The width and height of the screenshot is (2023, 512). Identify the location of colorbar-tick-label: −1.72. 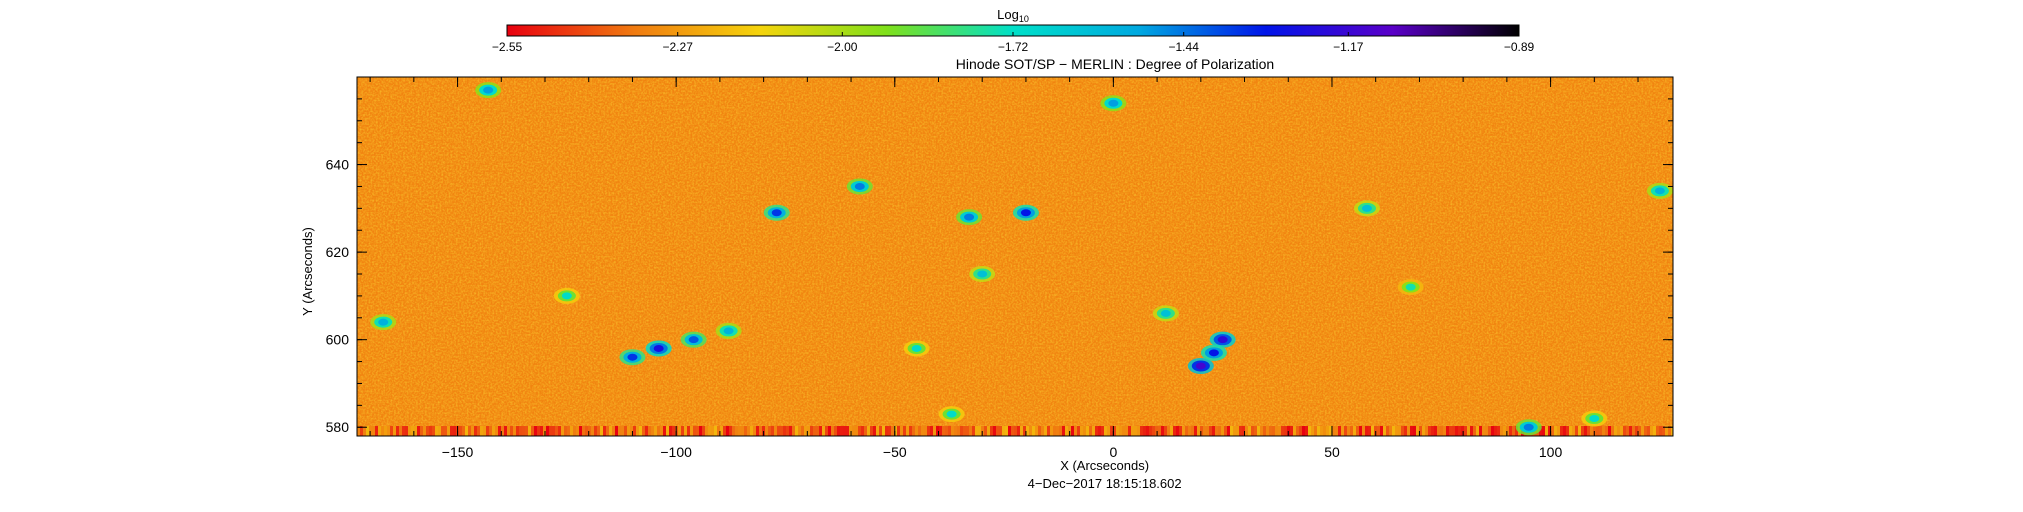
(1013, 47).